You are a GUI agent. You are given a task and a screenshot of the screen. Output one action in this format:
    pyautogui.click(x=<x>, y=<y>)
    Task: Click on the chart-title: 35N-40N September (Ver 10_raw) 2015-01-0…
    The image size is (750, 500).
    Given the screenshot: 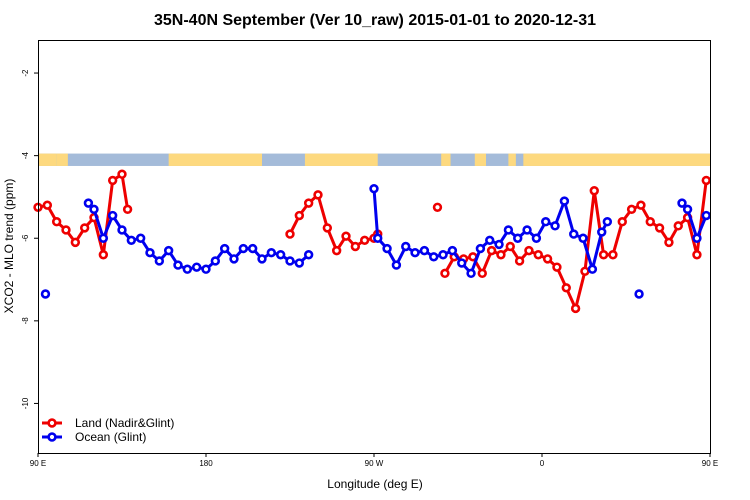 What is the action you would take?
    pyautogui.click(x=375, y=20)
    